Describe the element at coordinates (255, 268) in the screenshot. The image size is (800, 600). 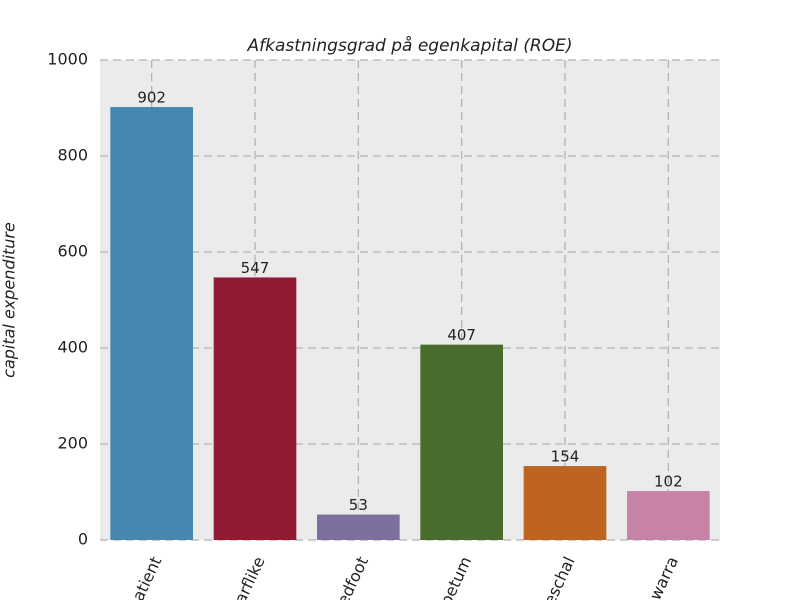
I see `value-label: 547` at that location.